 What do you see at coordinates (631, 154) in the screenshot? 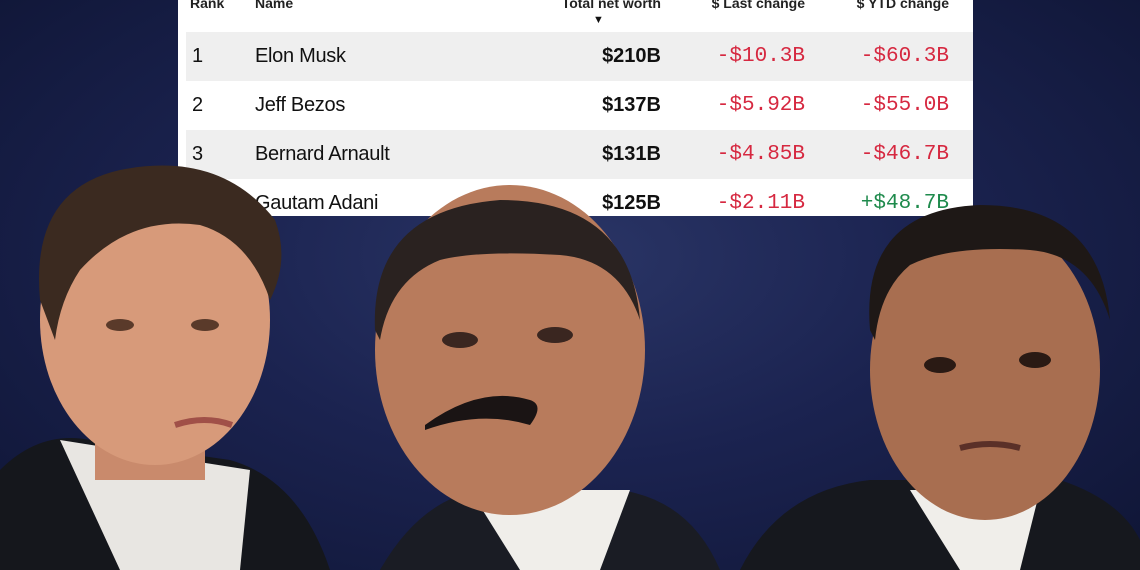
I see `net-worth: $131B` at bounding box center [631, 154].